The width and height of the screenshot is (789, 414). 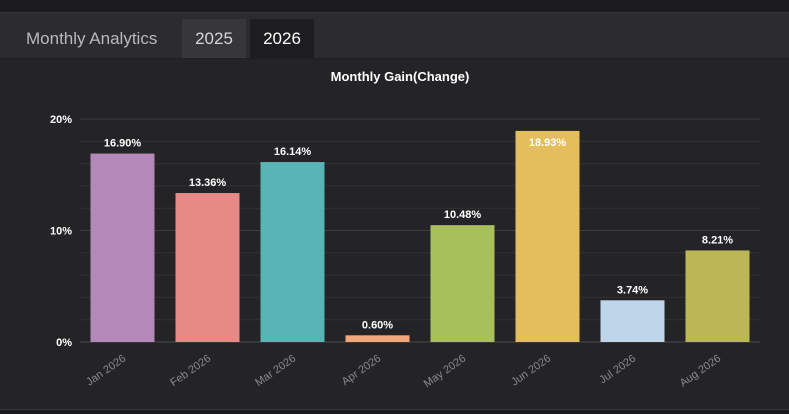 What do you see at coordinates (275, 371) in the screenshot?
I see `x-tick-label: Mar 2026` at bounding box center [275, 371].